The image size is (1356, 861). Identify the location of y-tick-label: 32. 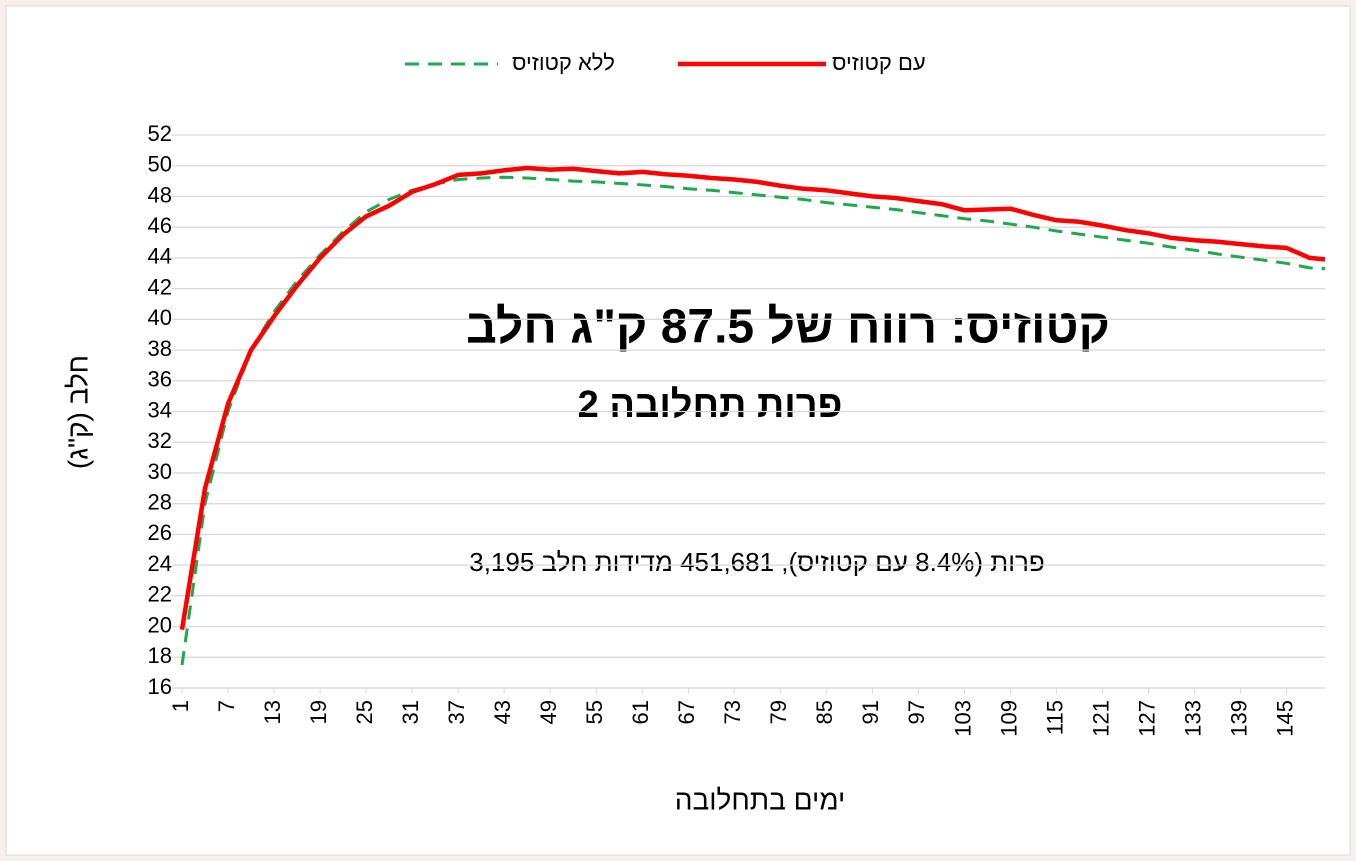
(160, 440).